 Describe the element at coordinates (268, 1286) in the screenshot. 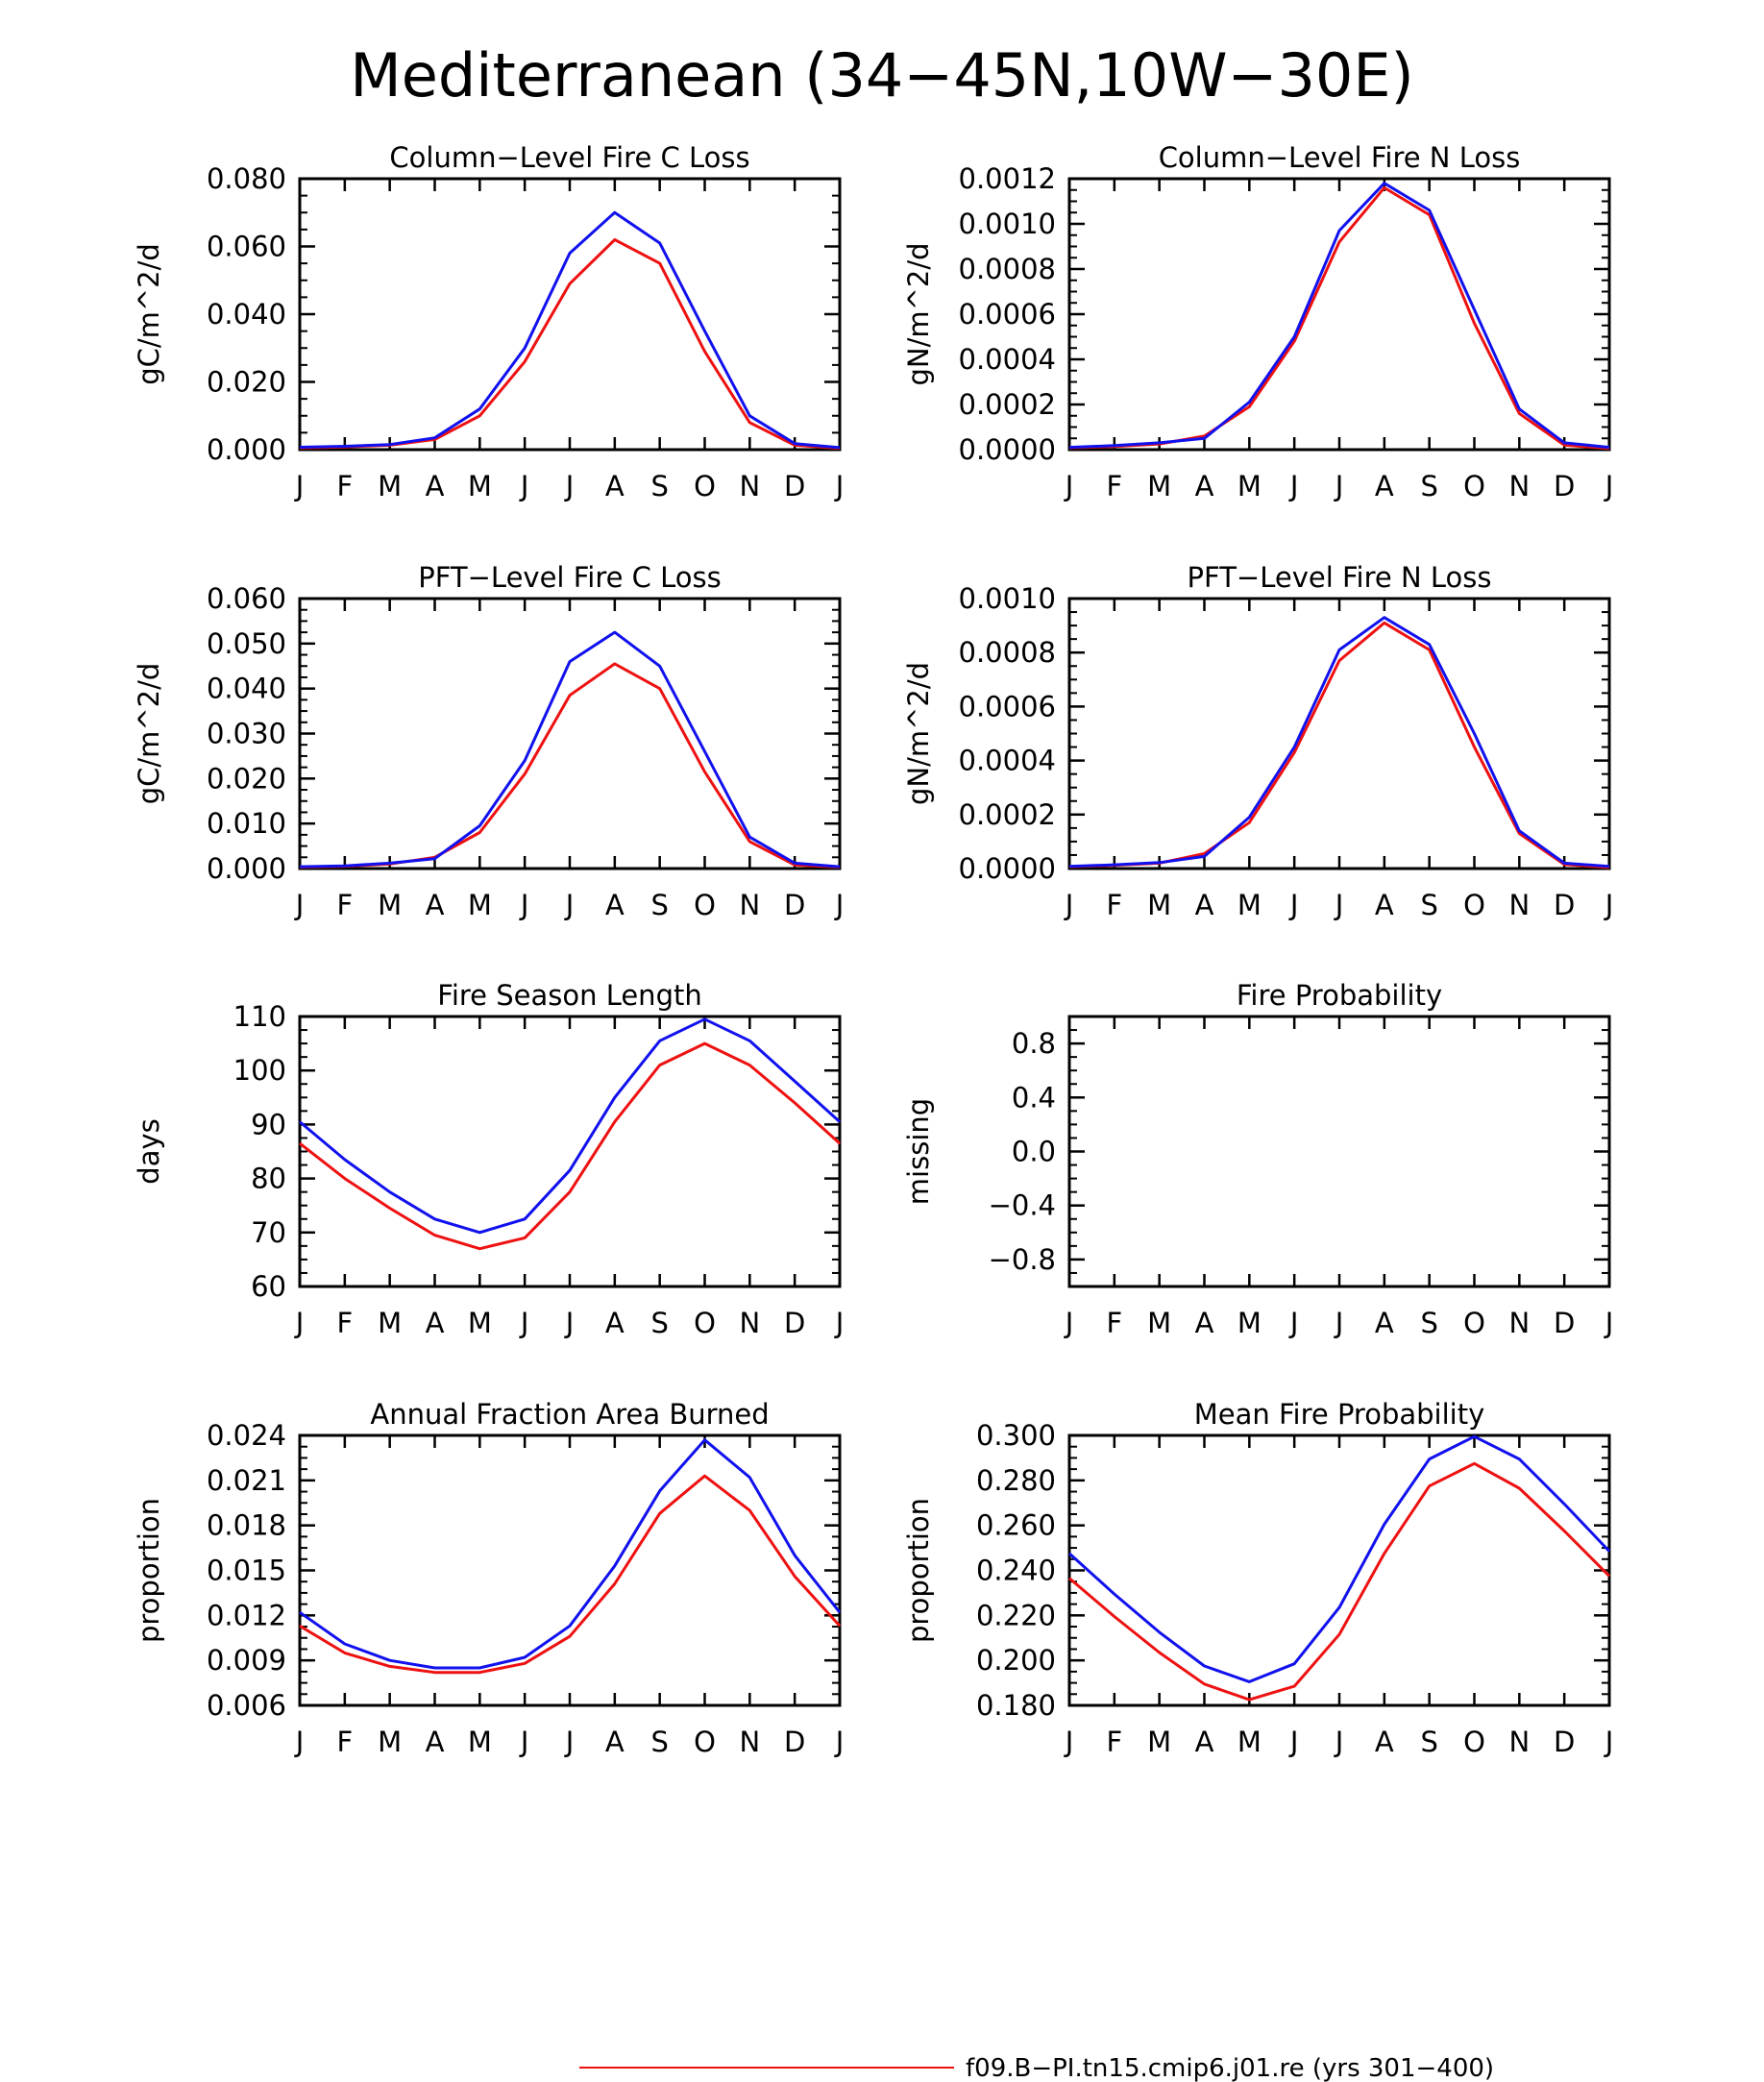

I see `y-tick-label: 60` at that location.